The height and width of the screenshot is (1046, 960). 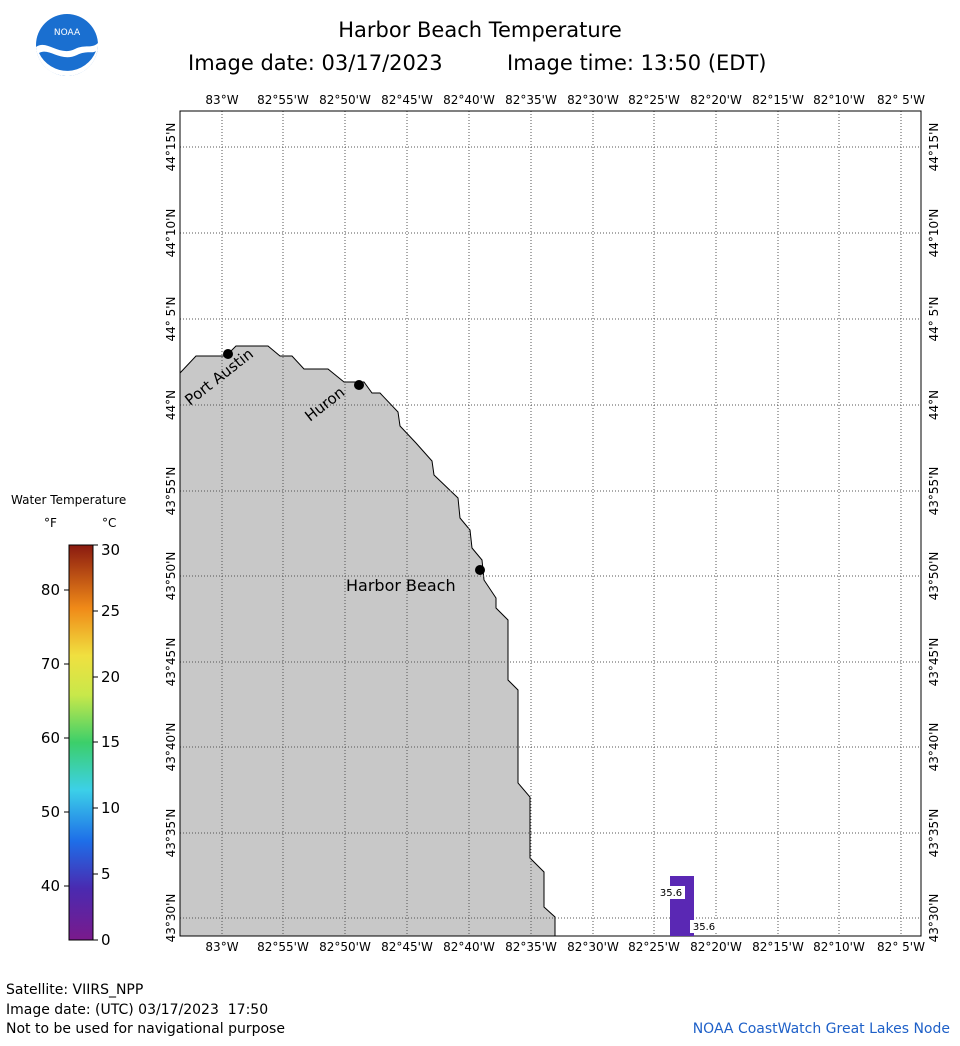 What do you see at coordinates (50, 523) in the screenshot?
I see `legend-unit-f: °F` at bounding box center [50, 523].